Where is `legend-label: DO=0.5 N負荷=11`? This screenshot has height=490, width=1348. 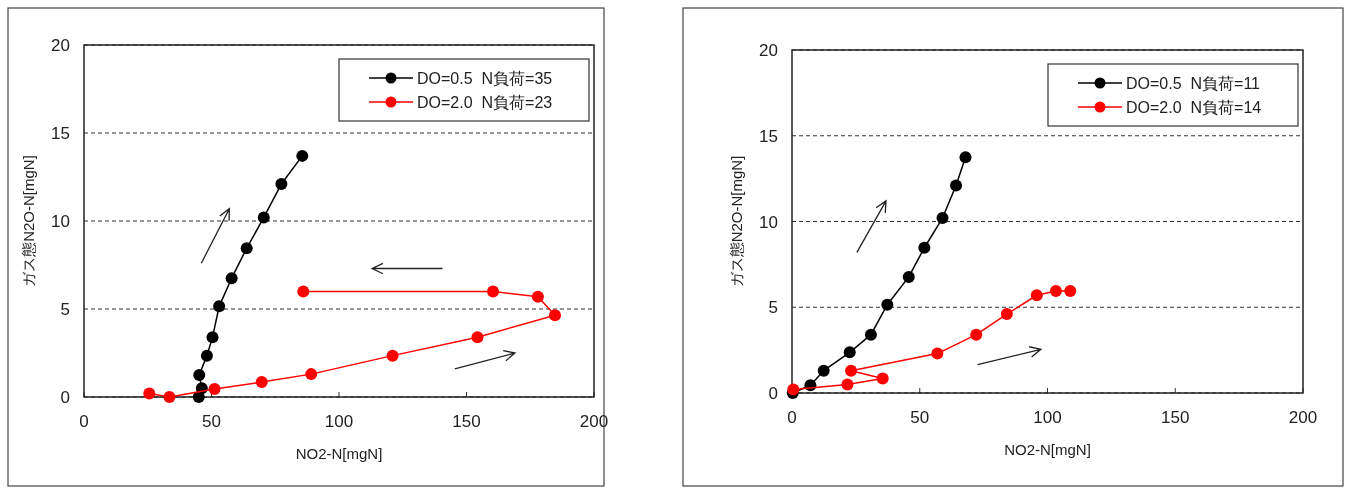
legend-label: DO=0.5 N負荷=11 is located at coordinates (1193, 83).